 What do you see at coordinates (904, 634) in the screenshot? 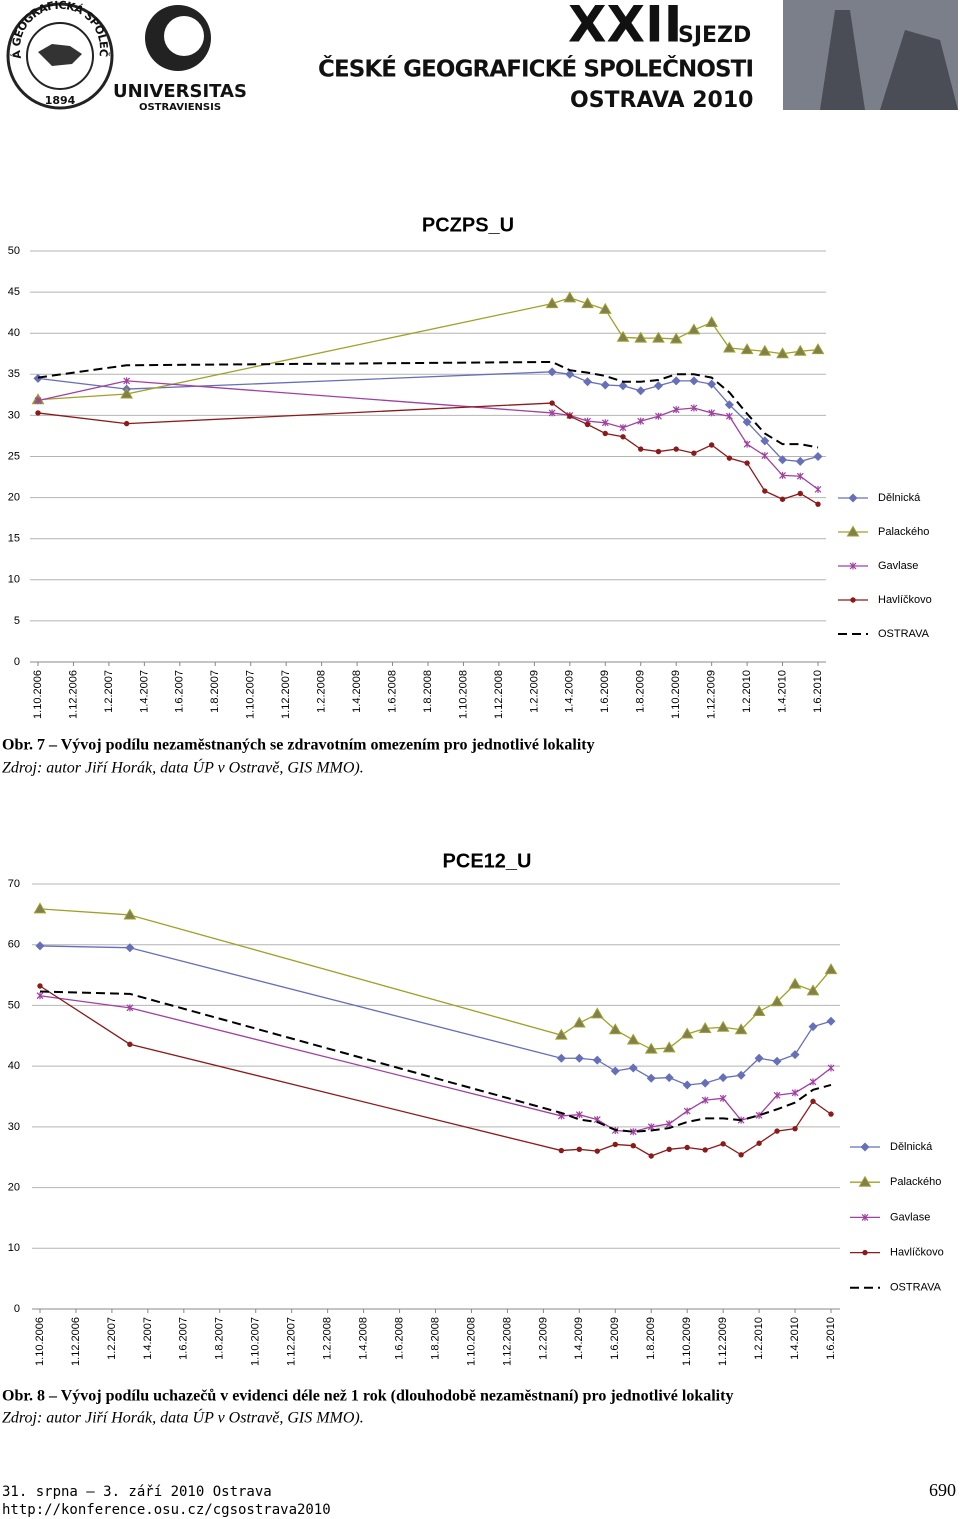
I see `legend-label: OSTRAVA` at bounding box center [904, 634].